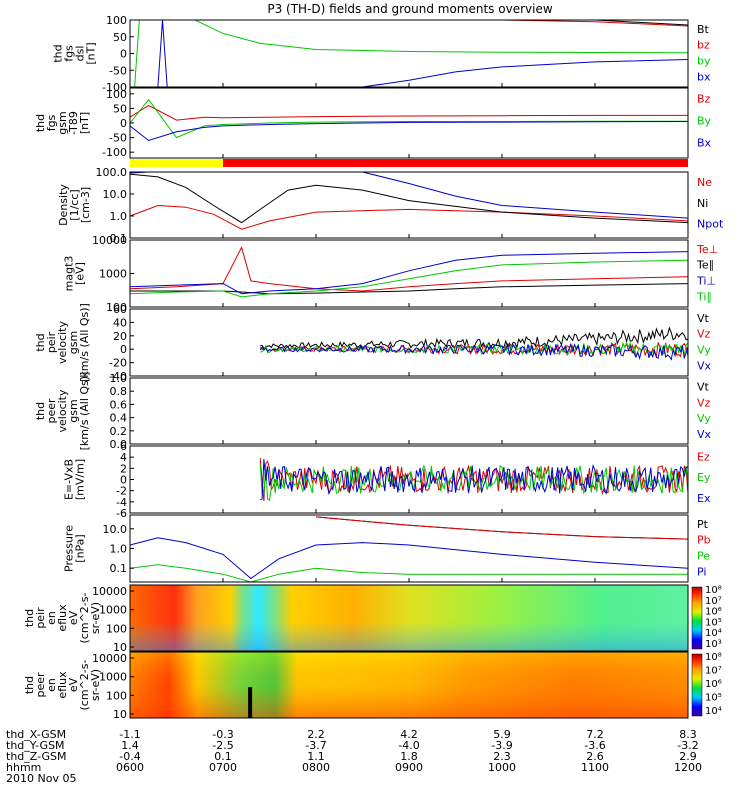 The height and width of the screenshot is (800, 750). I want to click on x-axis-row-label: thd_Z-GSM, so click(36, 756).